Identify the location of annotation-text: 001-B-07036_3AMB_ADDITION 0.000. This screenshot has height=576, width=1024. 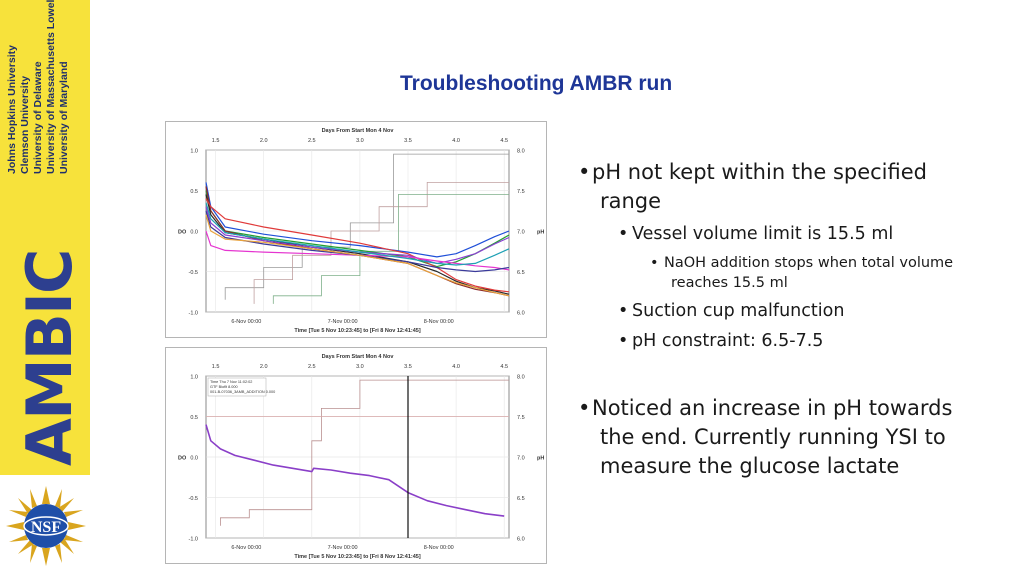
(242, 392).